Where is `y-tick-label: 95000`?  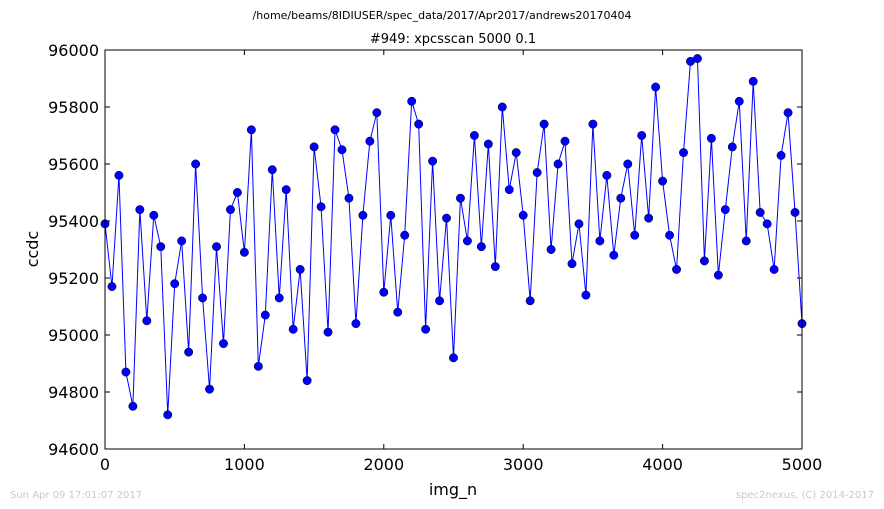 y-tick-label: 95000 is located at coordinates (73, 335).